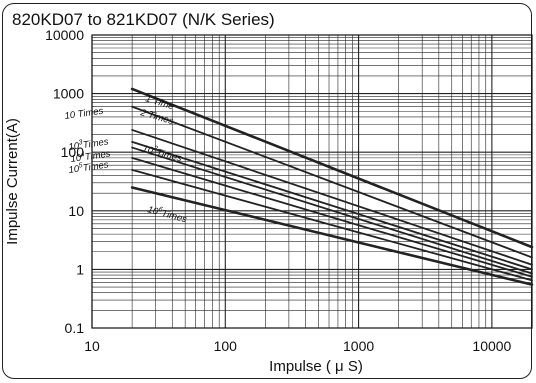 Image resolution: width=536 pixels, height=383 pixels. Describe the element at coordinates (297, 346) in the screenshot. I see `x-tick-labels: 10 100 1000 10000` at that location.